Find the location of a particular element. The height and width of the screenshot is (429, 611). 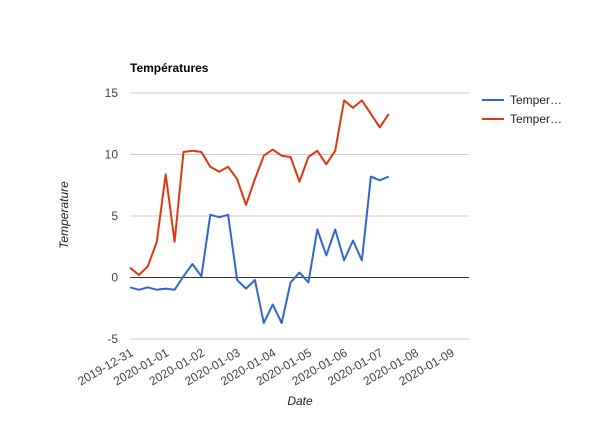

x-axis-label: Date is located at coordinates (300, 401).